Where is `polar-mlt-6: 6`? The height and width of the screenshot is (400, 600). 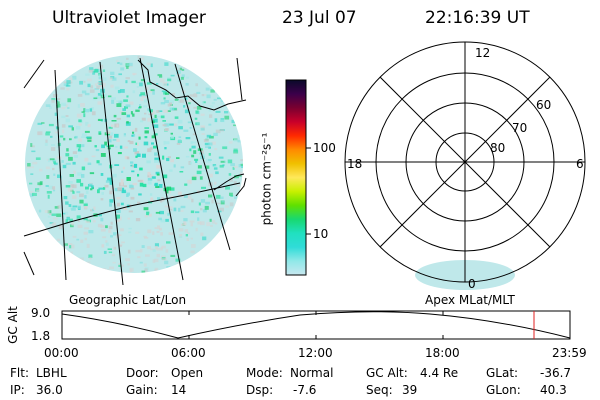 polar-mlt-6: 6 is located at coordinates (580, 164).